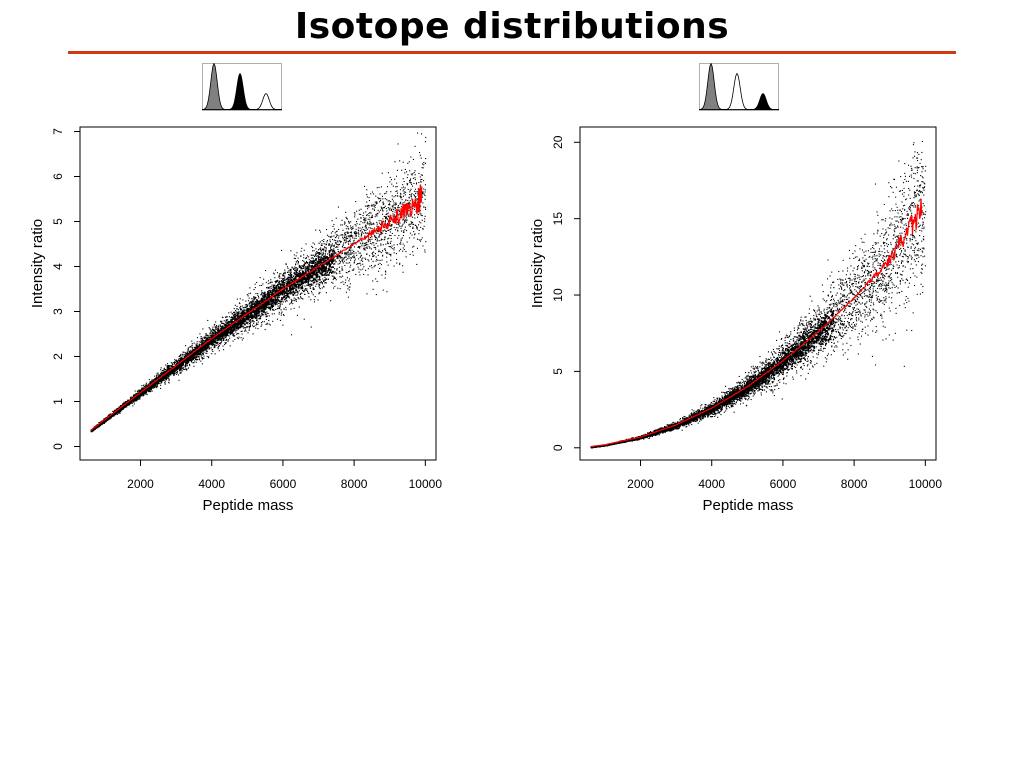 This screenshot has width=1024, height=768. I want to click on y-tick-label: 6, so click(58, 176).